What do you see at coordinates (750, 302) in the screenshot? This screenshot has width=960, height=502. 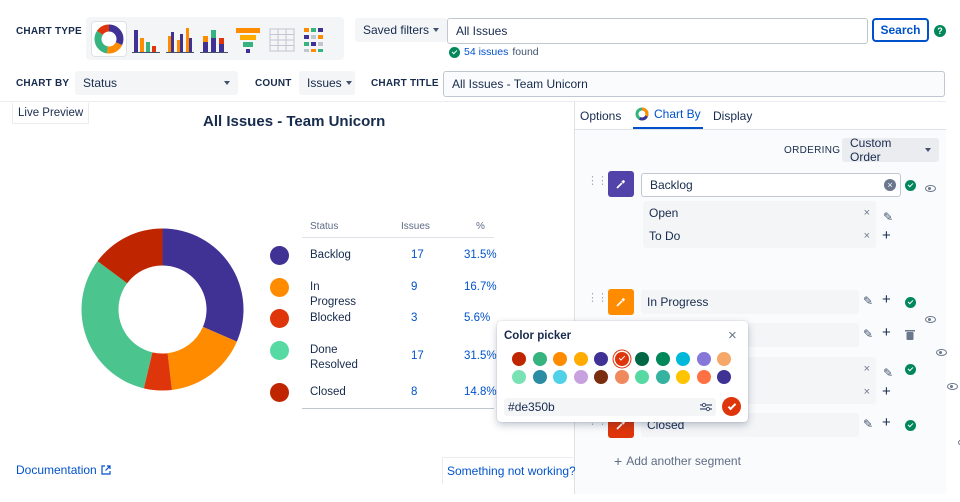 I see `segment-name-field: In Progress` at bounding box center [750, 302].